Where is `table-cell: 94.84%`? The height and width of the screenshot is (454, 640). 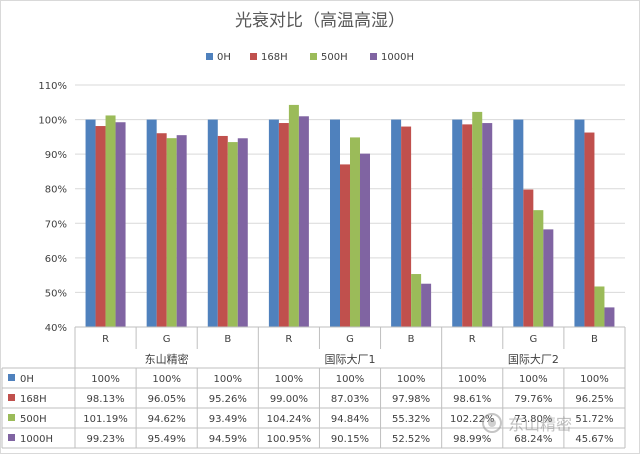
table-cell: 94.84% is located at coordinates (350, 419).